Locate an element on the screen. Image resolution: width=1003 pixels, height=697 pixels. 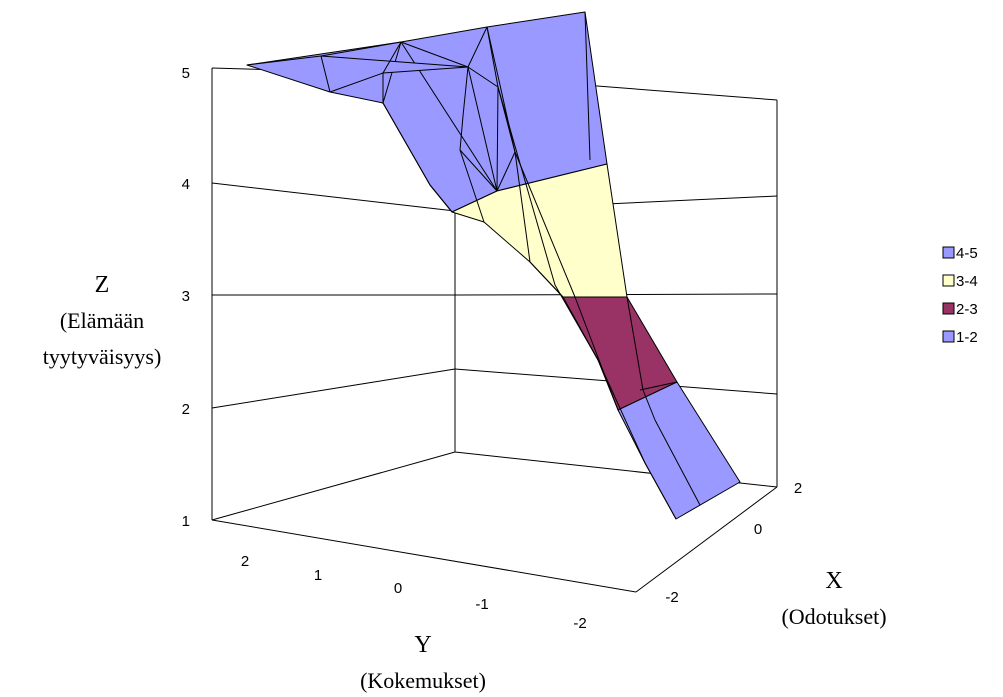
legend-label: 2-3 is located at coordinates (967, 309).